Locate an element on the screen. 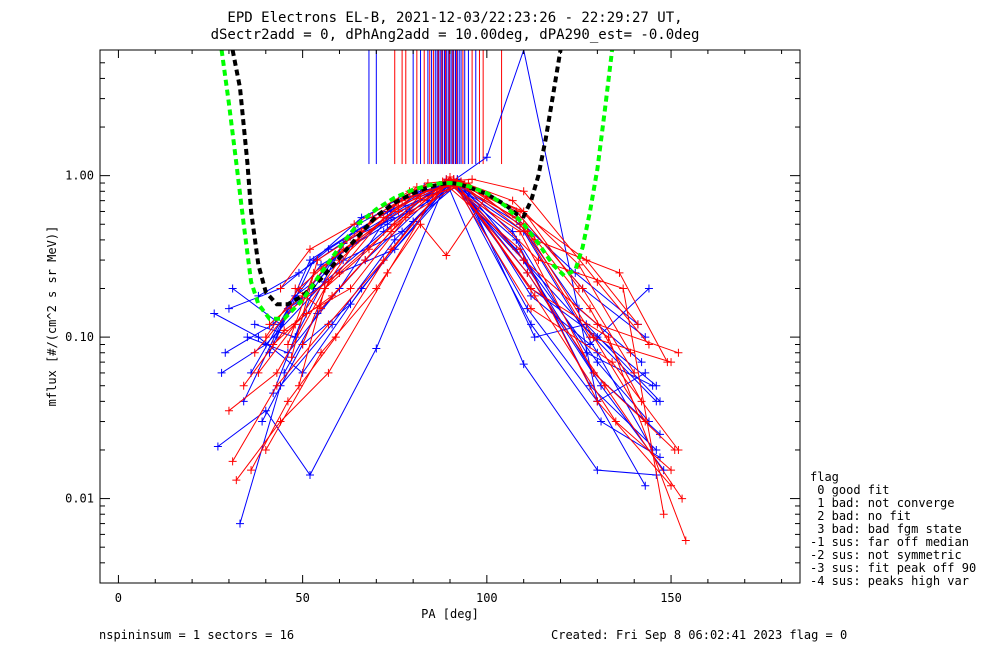  y-tick-label: 1.00 is located at coordinates (79, 176).